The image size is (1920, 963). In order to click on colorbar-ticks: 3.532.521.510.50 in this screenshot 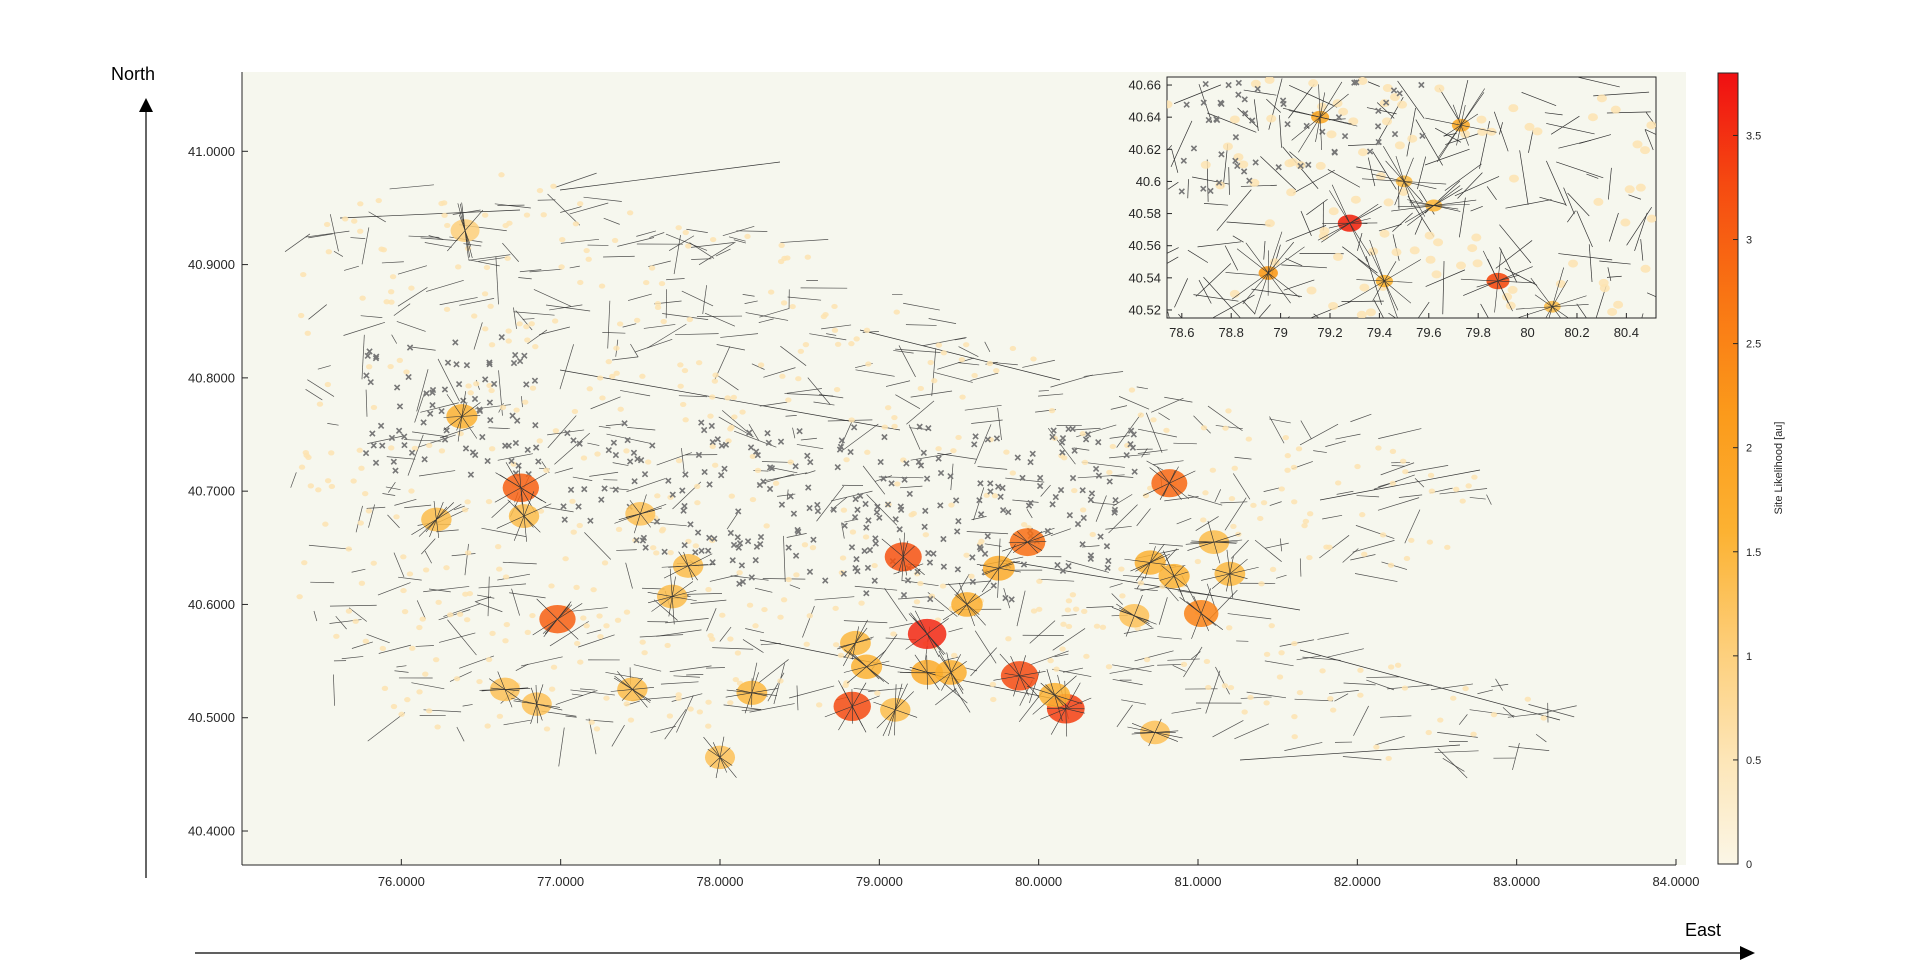, I will do `click(1747, 500)`.